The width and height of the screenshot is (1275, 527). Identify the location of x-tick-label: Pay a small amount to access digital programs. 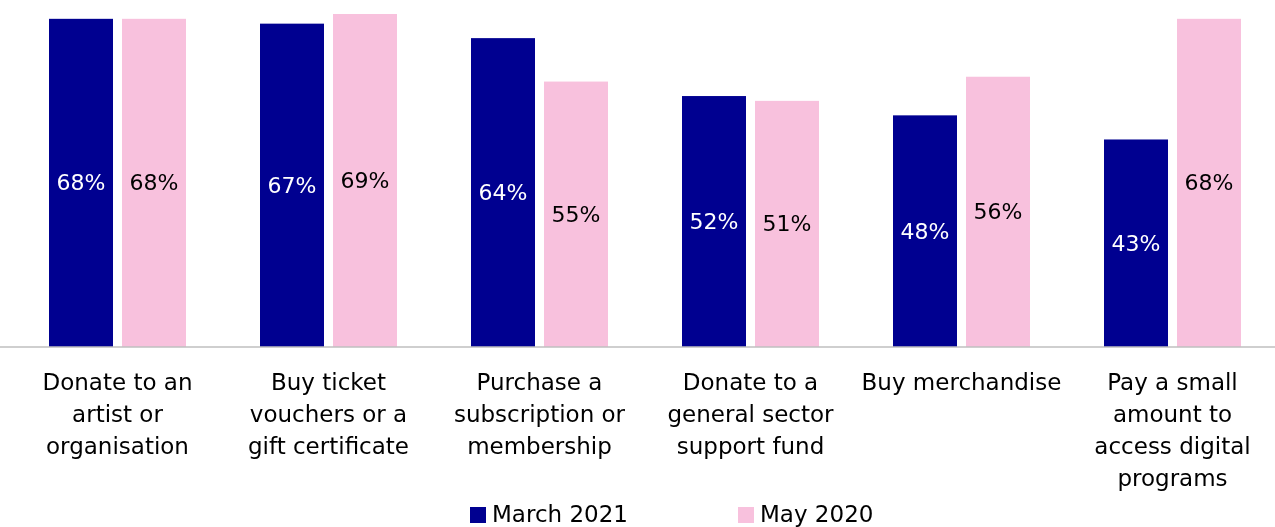
(1172, 430).